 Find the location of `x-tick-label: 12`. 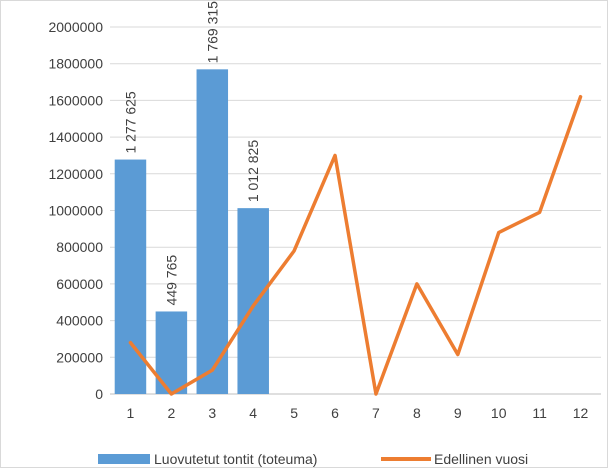

x-tick-label: 12 is located at coordinates (581, 413).